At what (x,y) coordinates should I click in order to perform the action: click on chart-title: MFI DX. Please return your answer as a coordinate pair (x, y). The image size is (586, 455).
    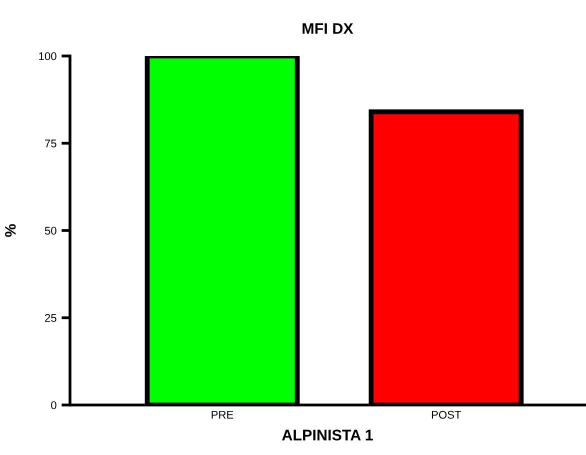
    Looking at the image, I should click on (328, 28).